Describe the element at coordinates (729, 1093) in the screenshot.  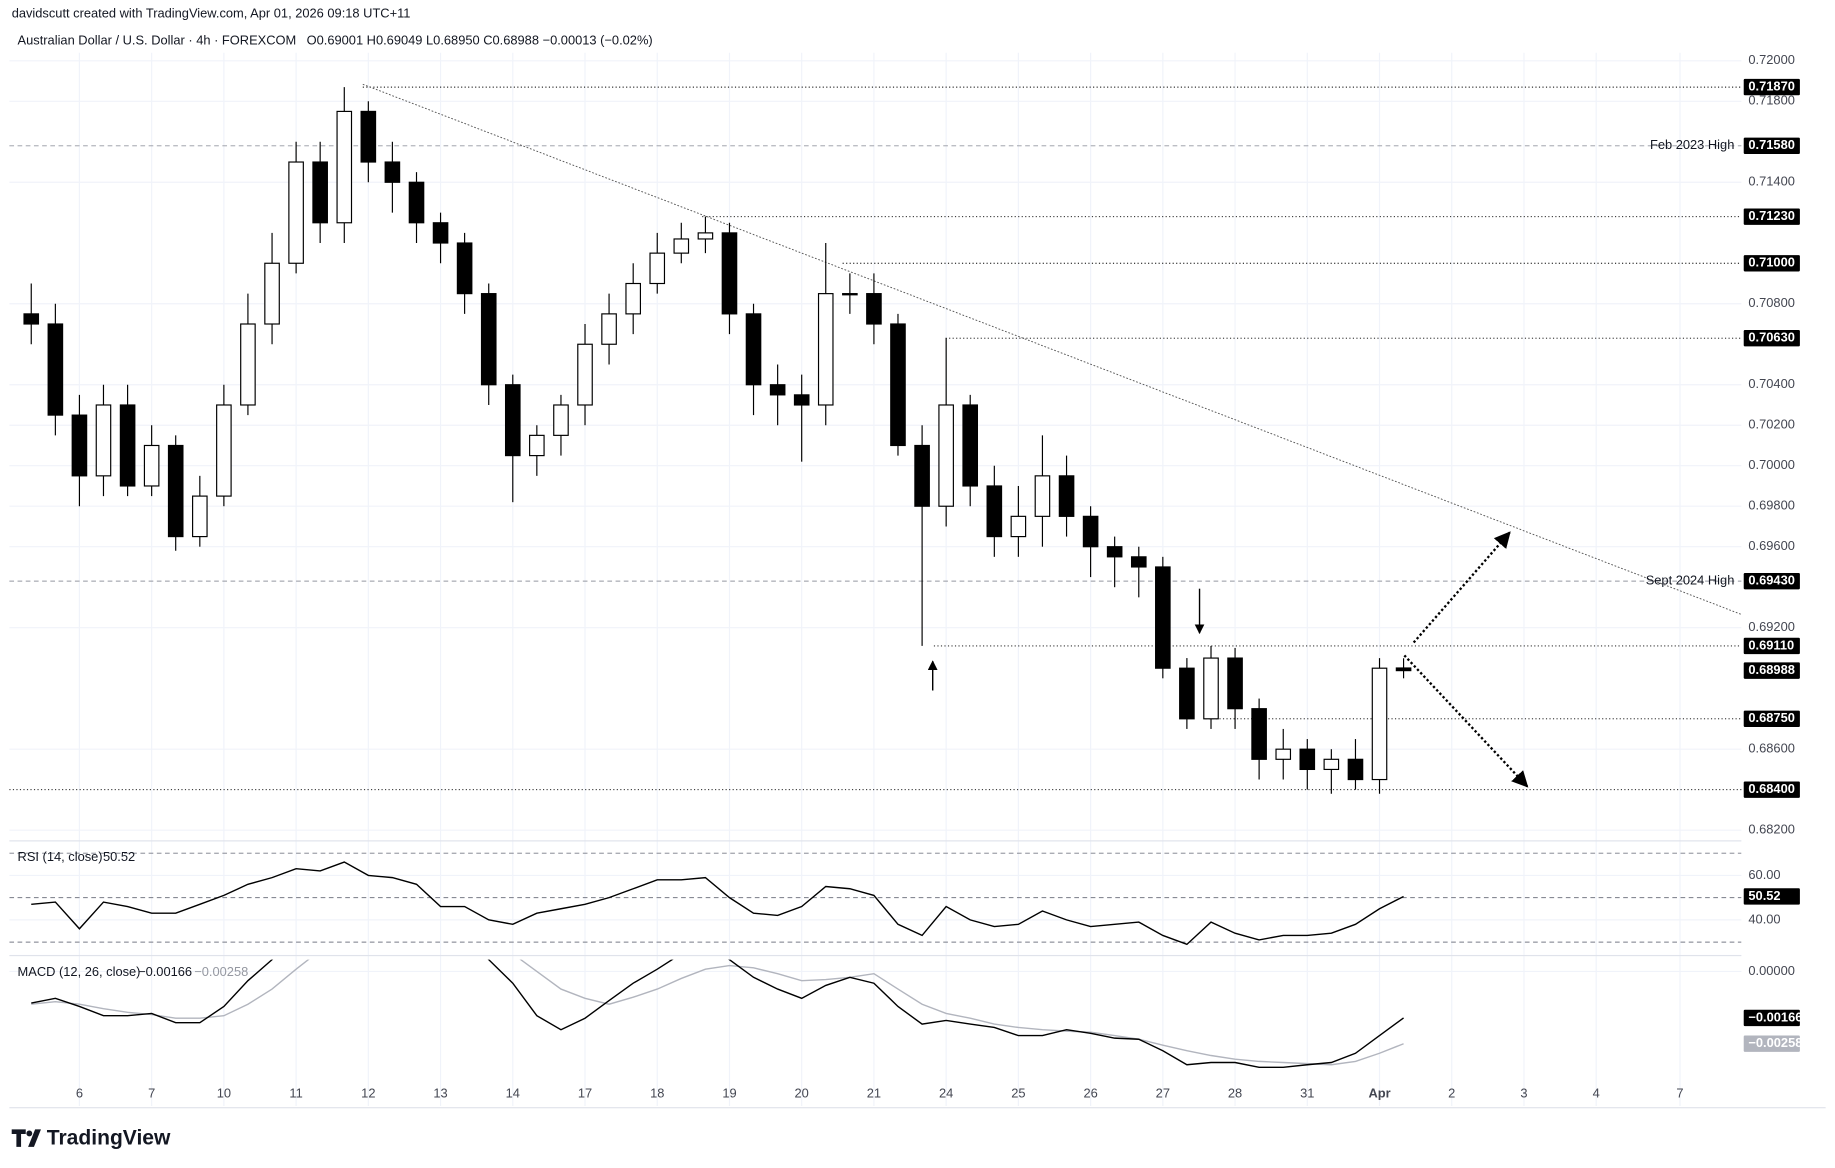
I see `x-tick-label: 19` at that location.